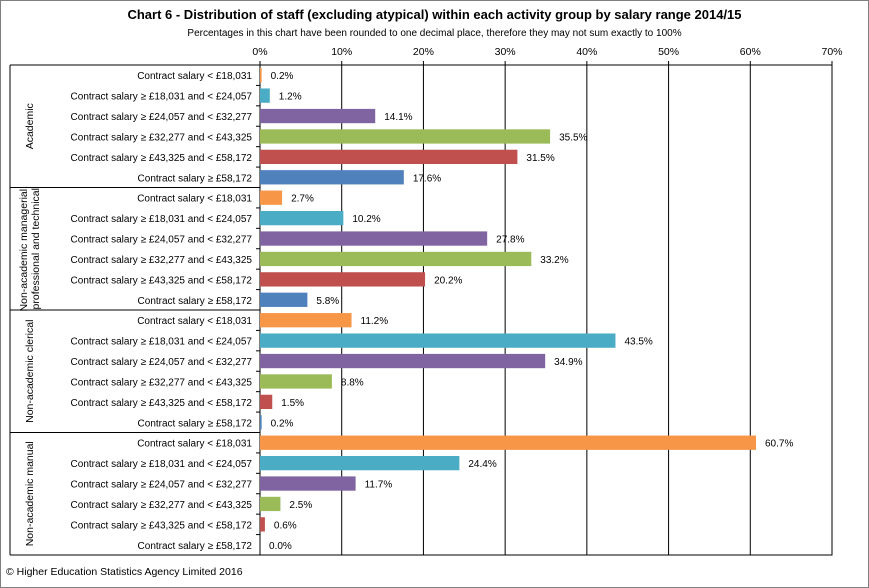 The image size is (869, 588). What do you see at coordinates (540, 158) in the screenshot?
I see `data-label: 31.5%` at bounding box center [540, 158].